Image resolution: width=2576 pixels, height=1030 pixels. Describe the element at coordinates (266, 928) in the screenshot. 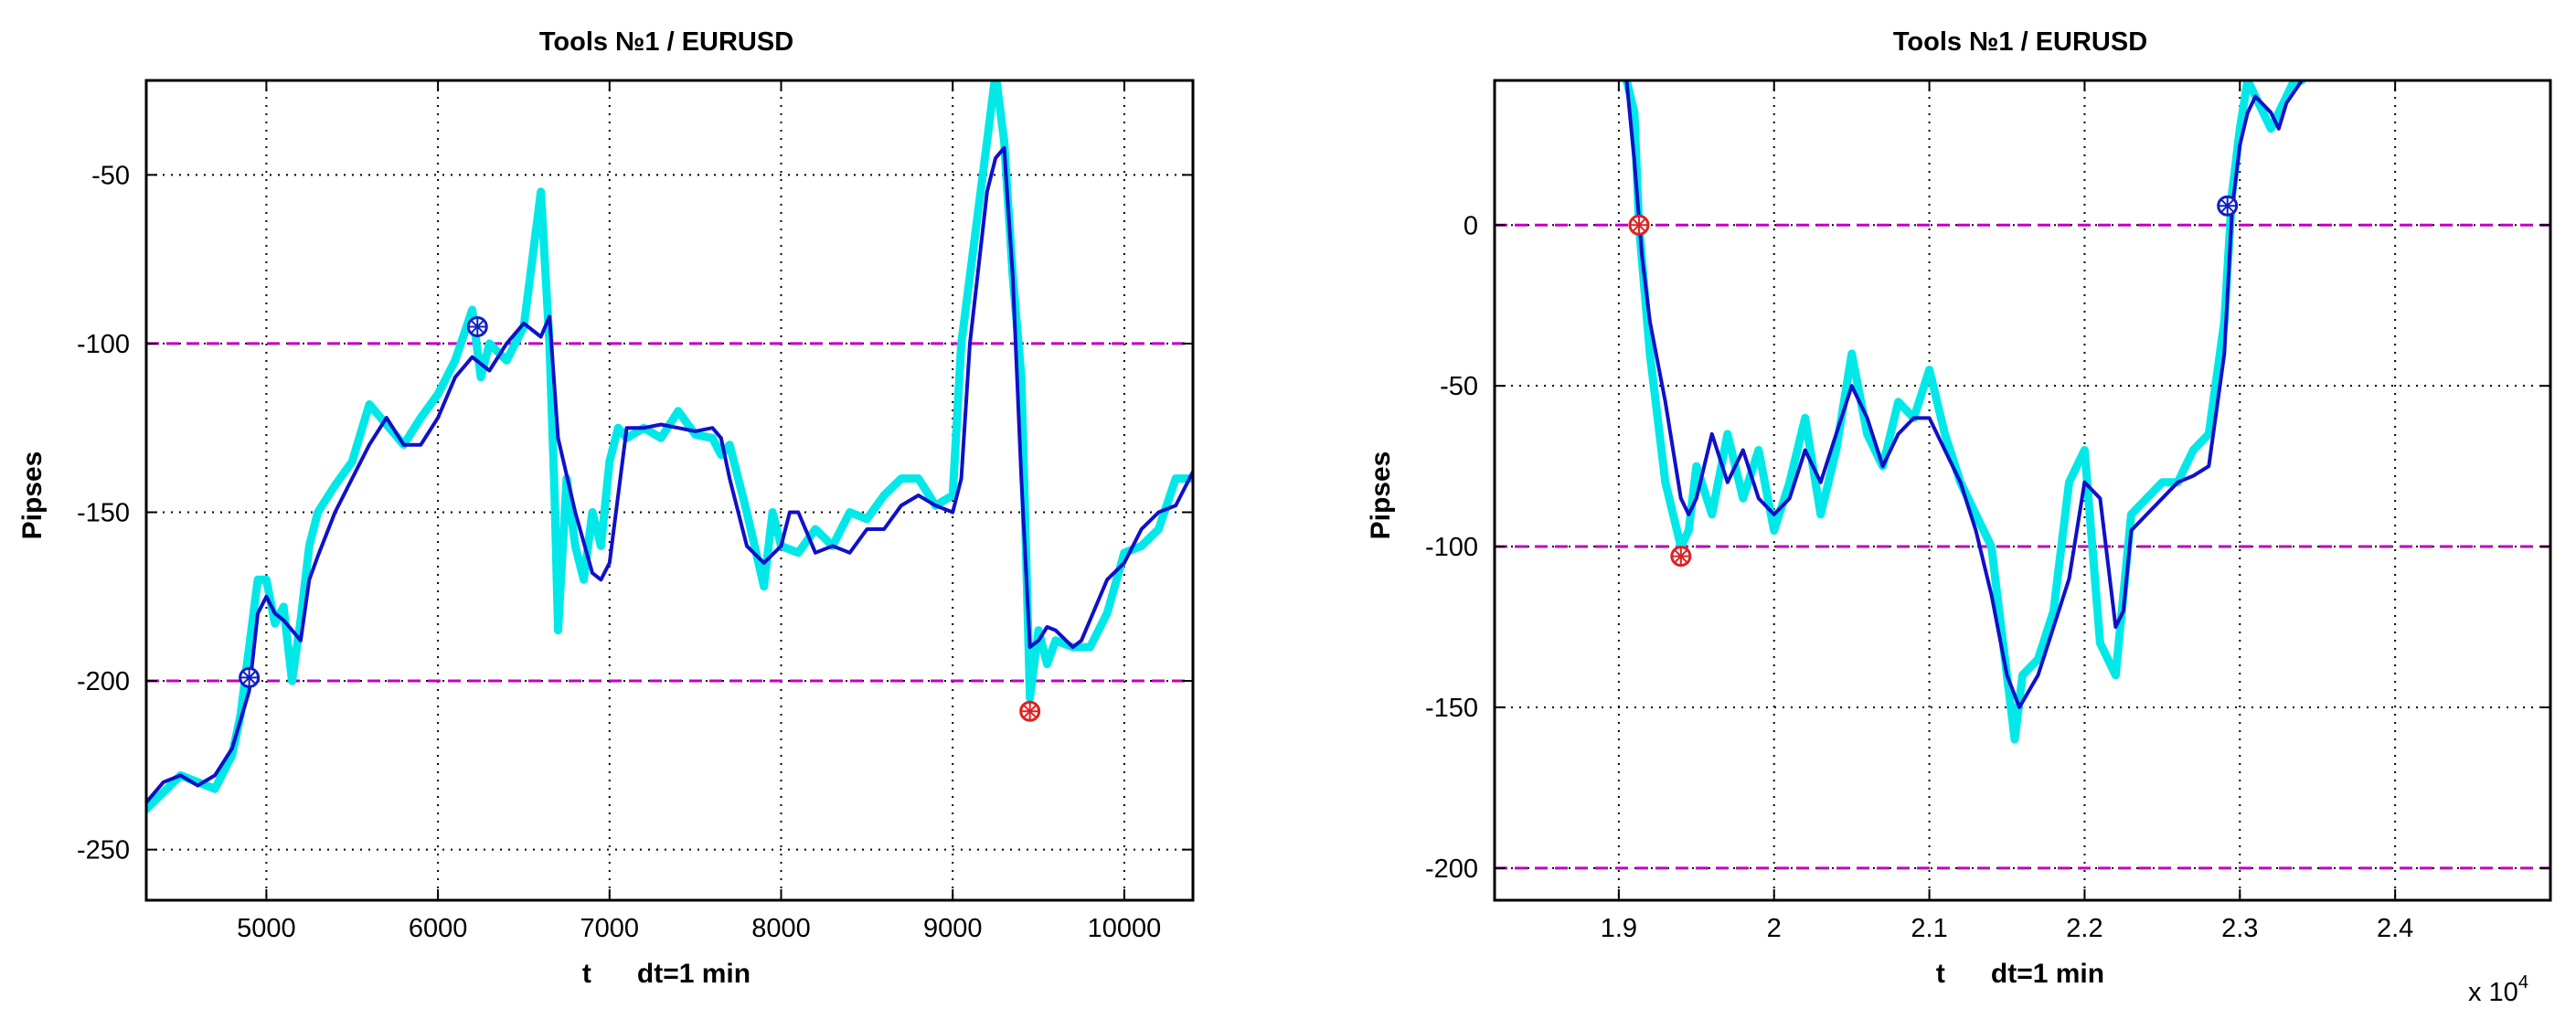

I see `x-tick-label: 5000` at that location.